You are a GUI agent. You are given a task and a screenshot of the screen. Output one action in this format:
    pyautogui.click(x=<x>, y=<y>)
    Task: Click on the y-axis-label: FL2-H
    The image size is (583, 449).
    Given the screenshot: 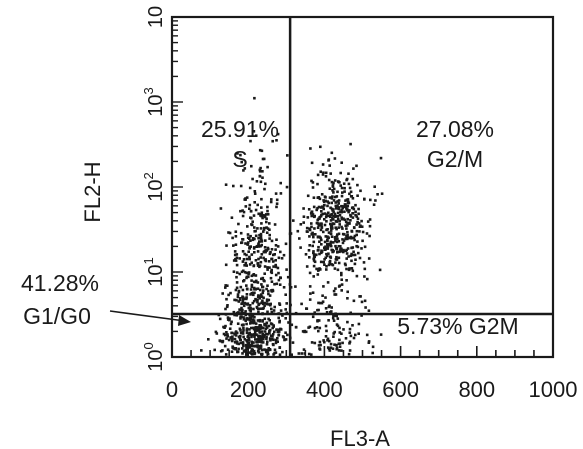 What is the action you would take?
    pyautogui.click(x=92, y=191)
    